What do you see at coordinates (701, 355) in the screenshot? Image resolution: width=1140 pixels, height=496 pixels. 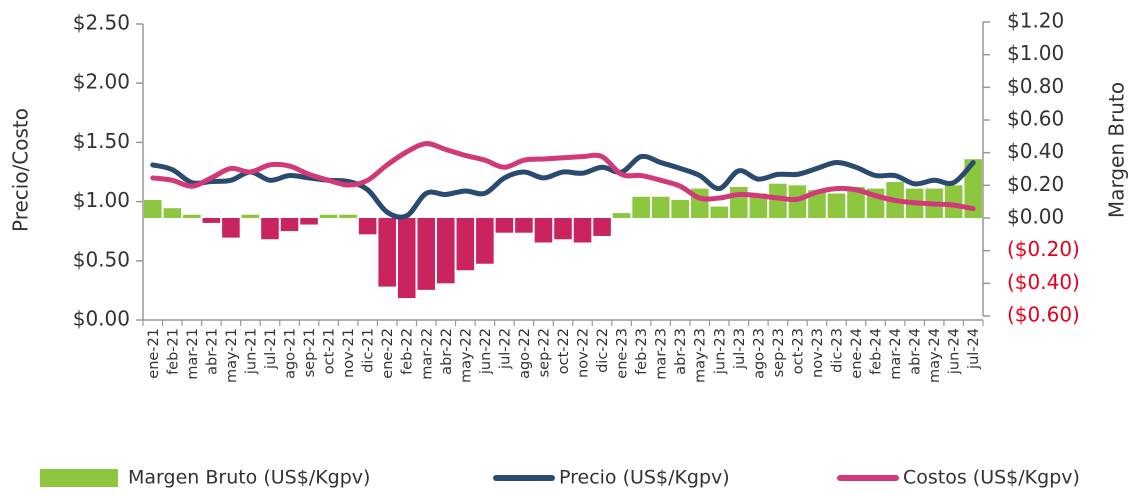 I see `x-tick-label: may-23` at bounding box center [701, 355].